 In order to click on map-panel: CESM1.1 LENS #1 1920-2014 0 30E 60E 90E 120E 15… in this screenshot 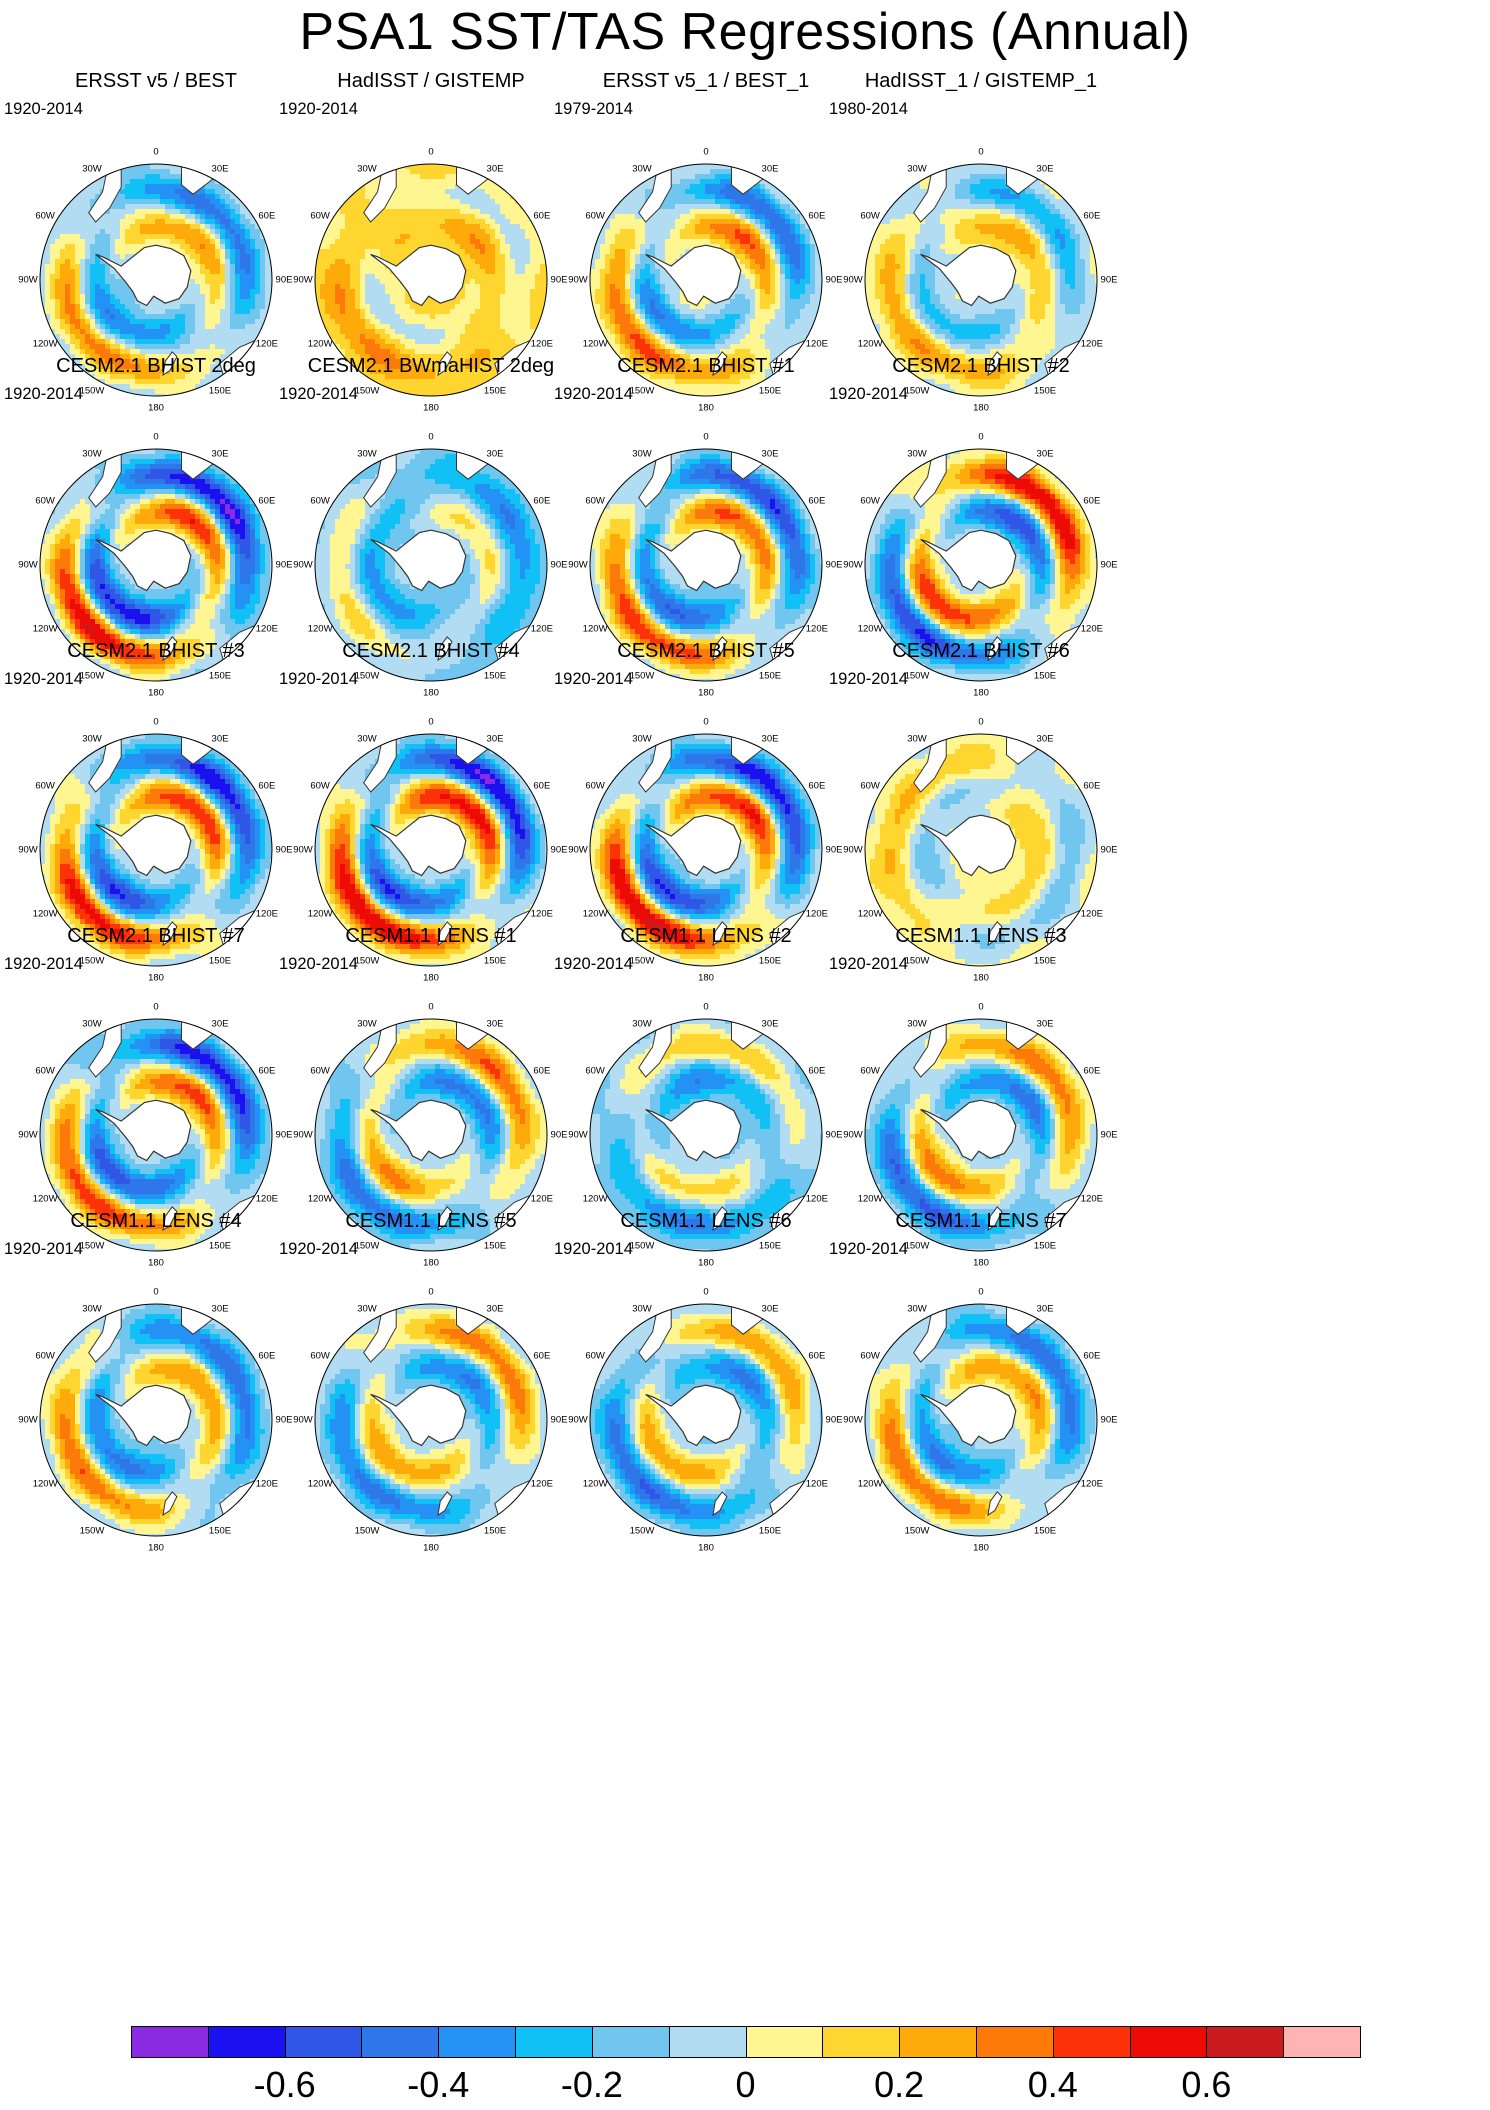, I will do `click(431, 1117)`.